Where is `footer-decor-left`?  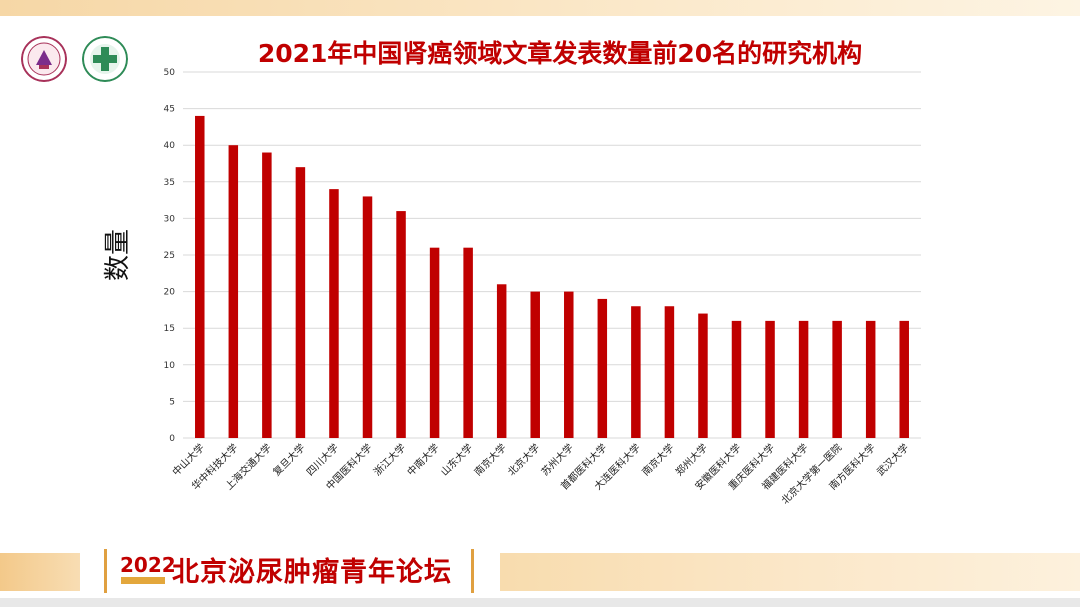
footer-decor-left is located at coordinates (40, 572).